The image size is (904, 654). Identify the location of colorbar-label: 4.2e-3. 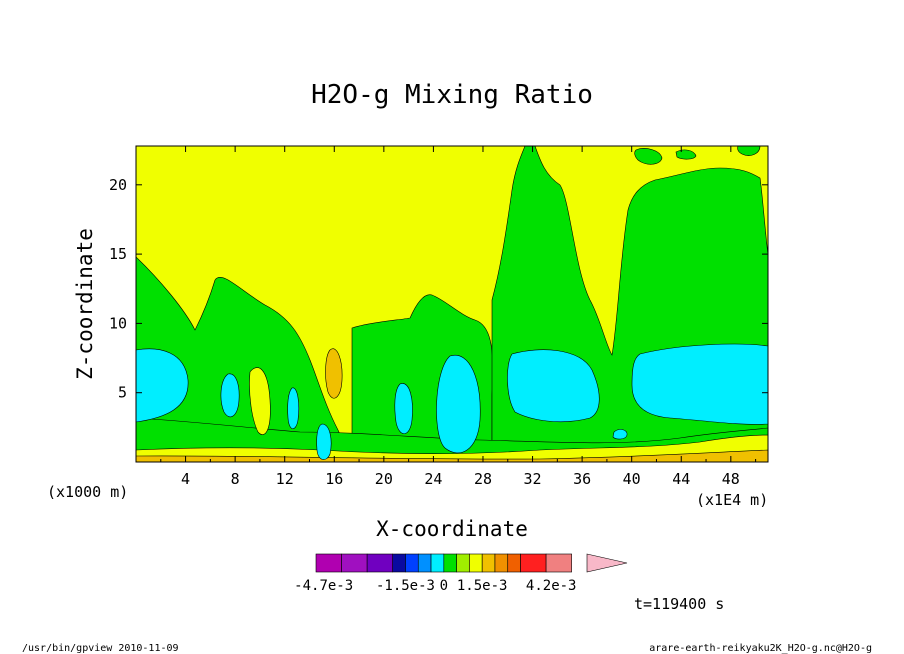
(551, 586).